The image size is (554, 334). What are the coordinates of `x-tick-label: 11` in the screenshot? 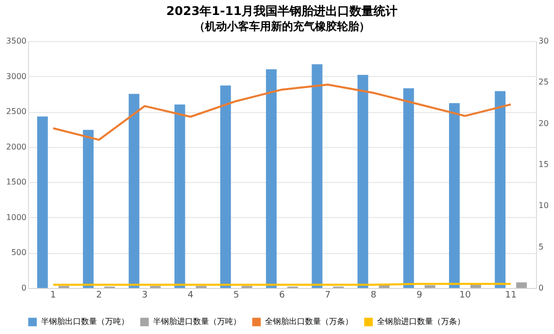 It's located at (511, 295).